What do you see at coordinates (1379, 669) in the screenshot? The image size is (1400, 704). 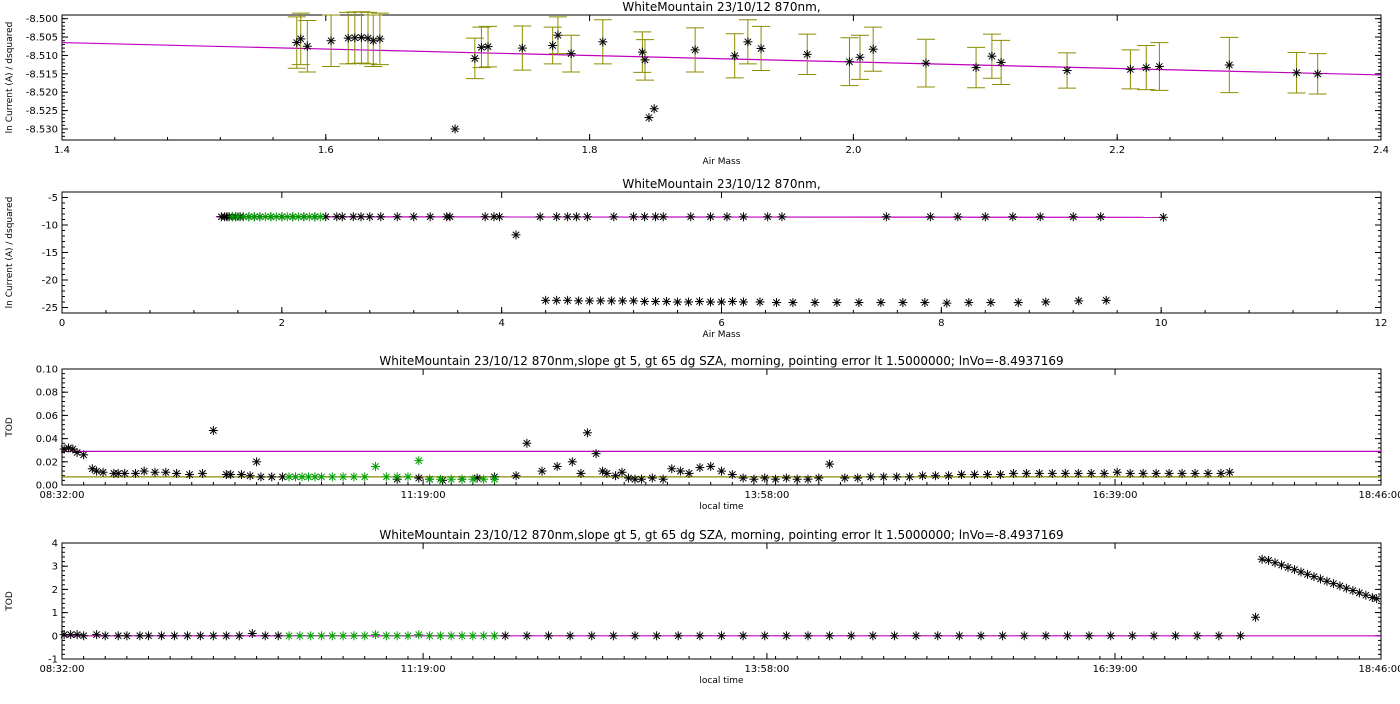 I see `x-tick-label: 18:46:00` at bounding box center [1379, 669].